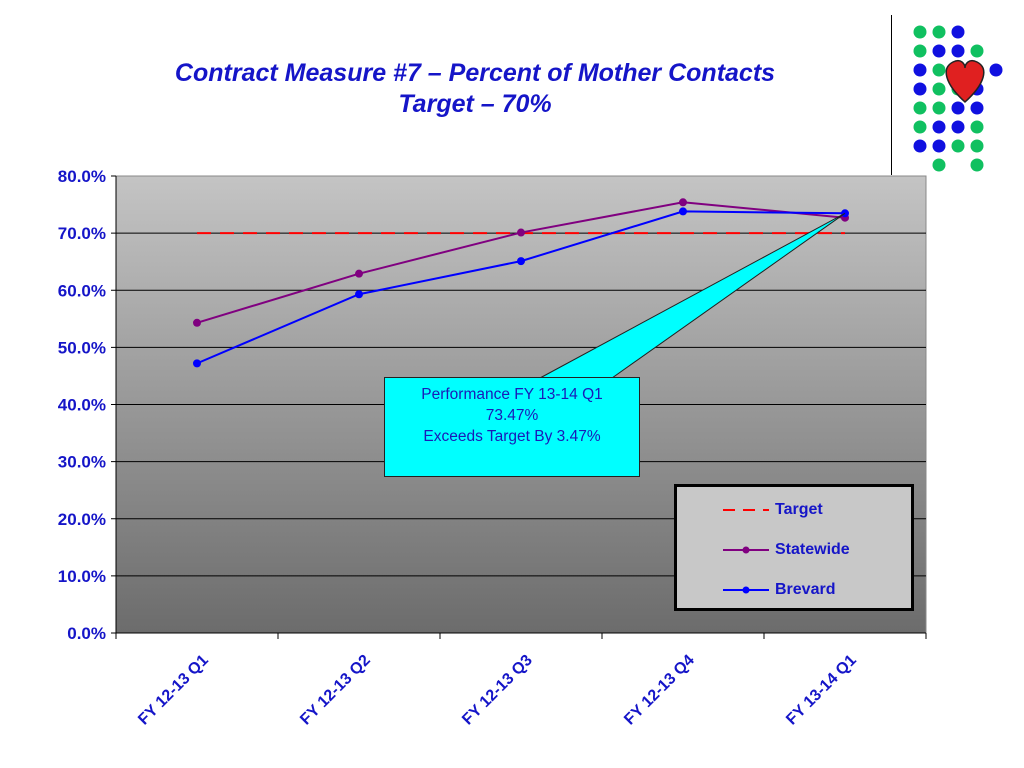 The width and height of the screenshot is (1024, 768). I want to click on chart-title-line2: Target – 70%, so click(475, 104).